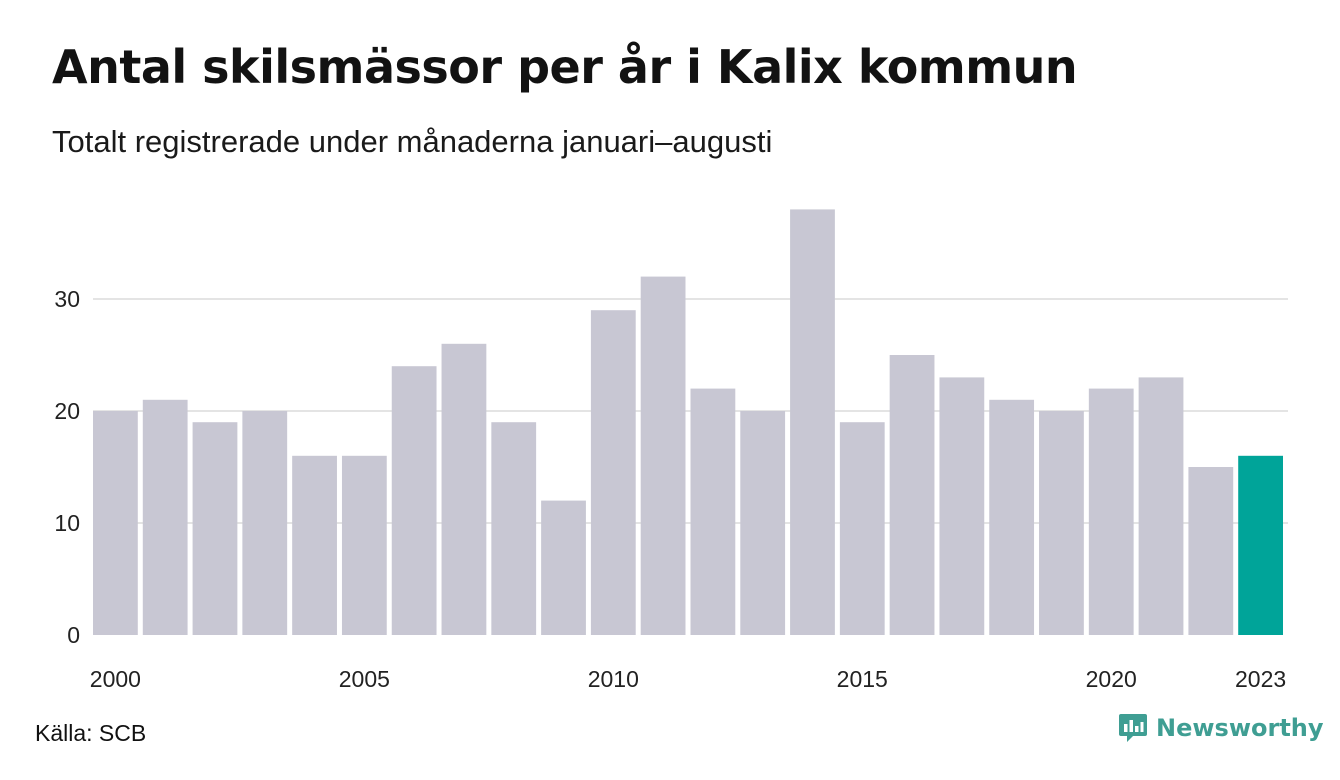 The height and width of the screenshot is (780, 1340). Describe the element at coordinates (613, 472) in the screenshot. I see `bar-2010` at that location.